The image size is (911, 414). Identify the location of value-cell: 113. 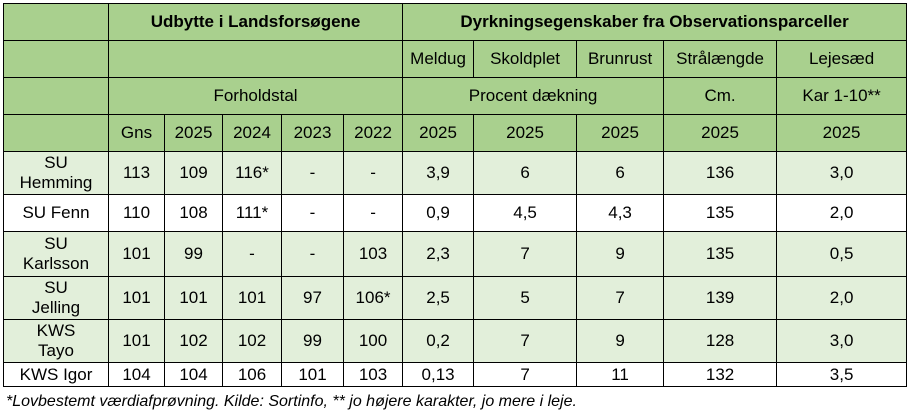
(136, 173).